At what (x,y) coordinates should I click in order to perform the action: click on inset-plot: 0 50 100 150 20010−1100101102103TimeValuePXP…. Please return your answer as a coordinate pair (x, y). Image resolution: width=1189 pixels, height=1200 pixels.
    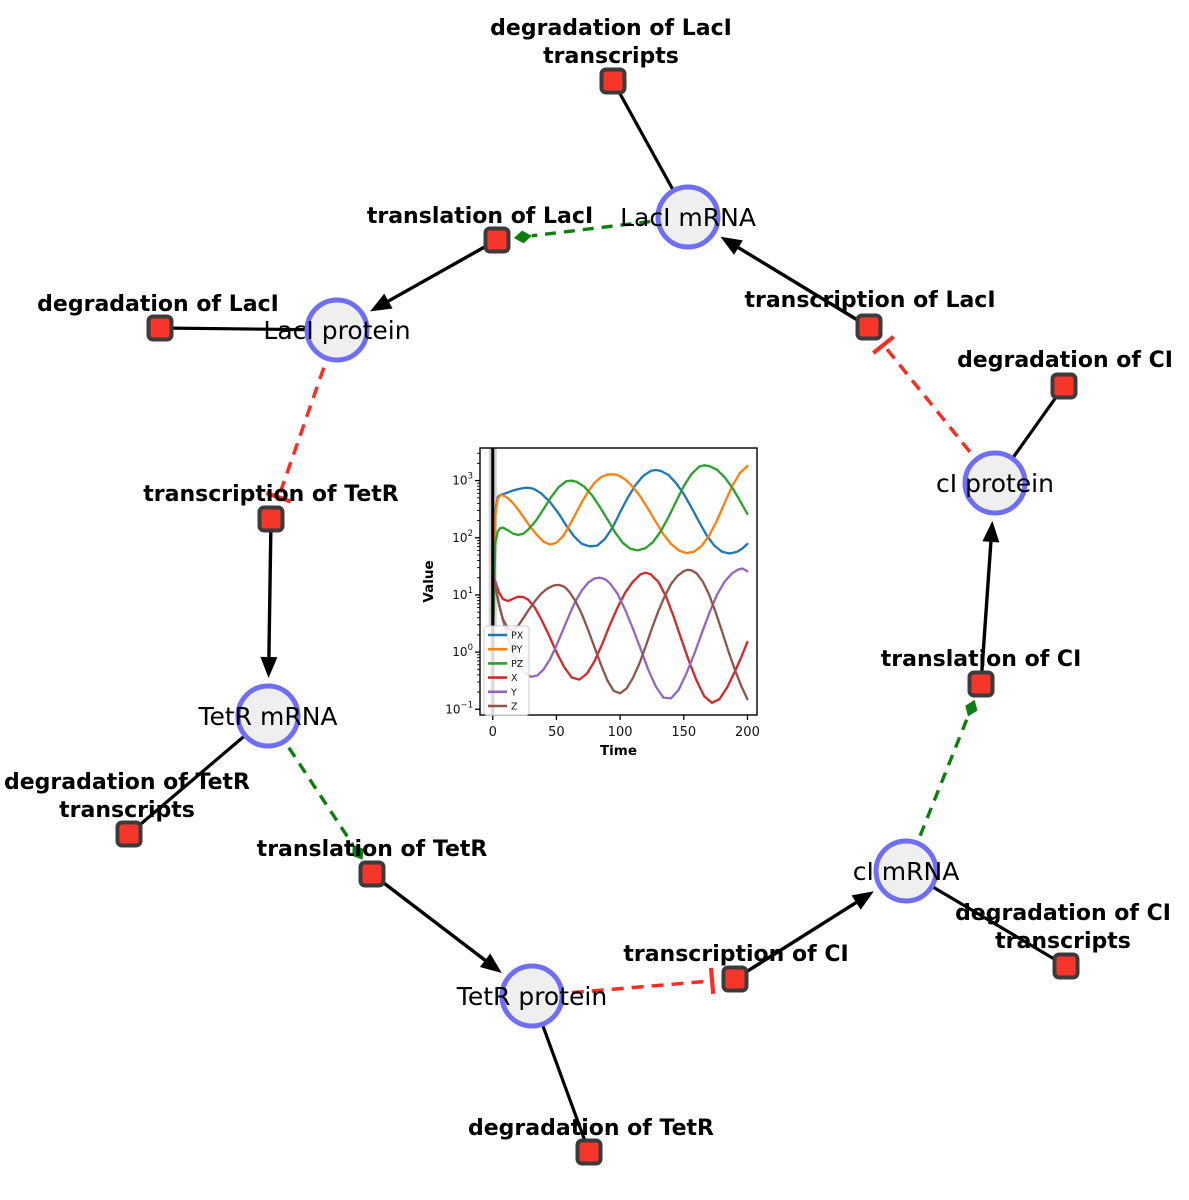
    Looking at the image, I should click on (590, 603).